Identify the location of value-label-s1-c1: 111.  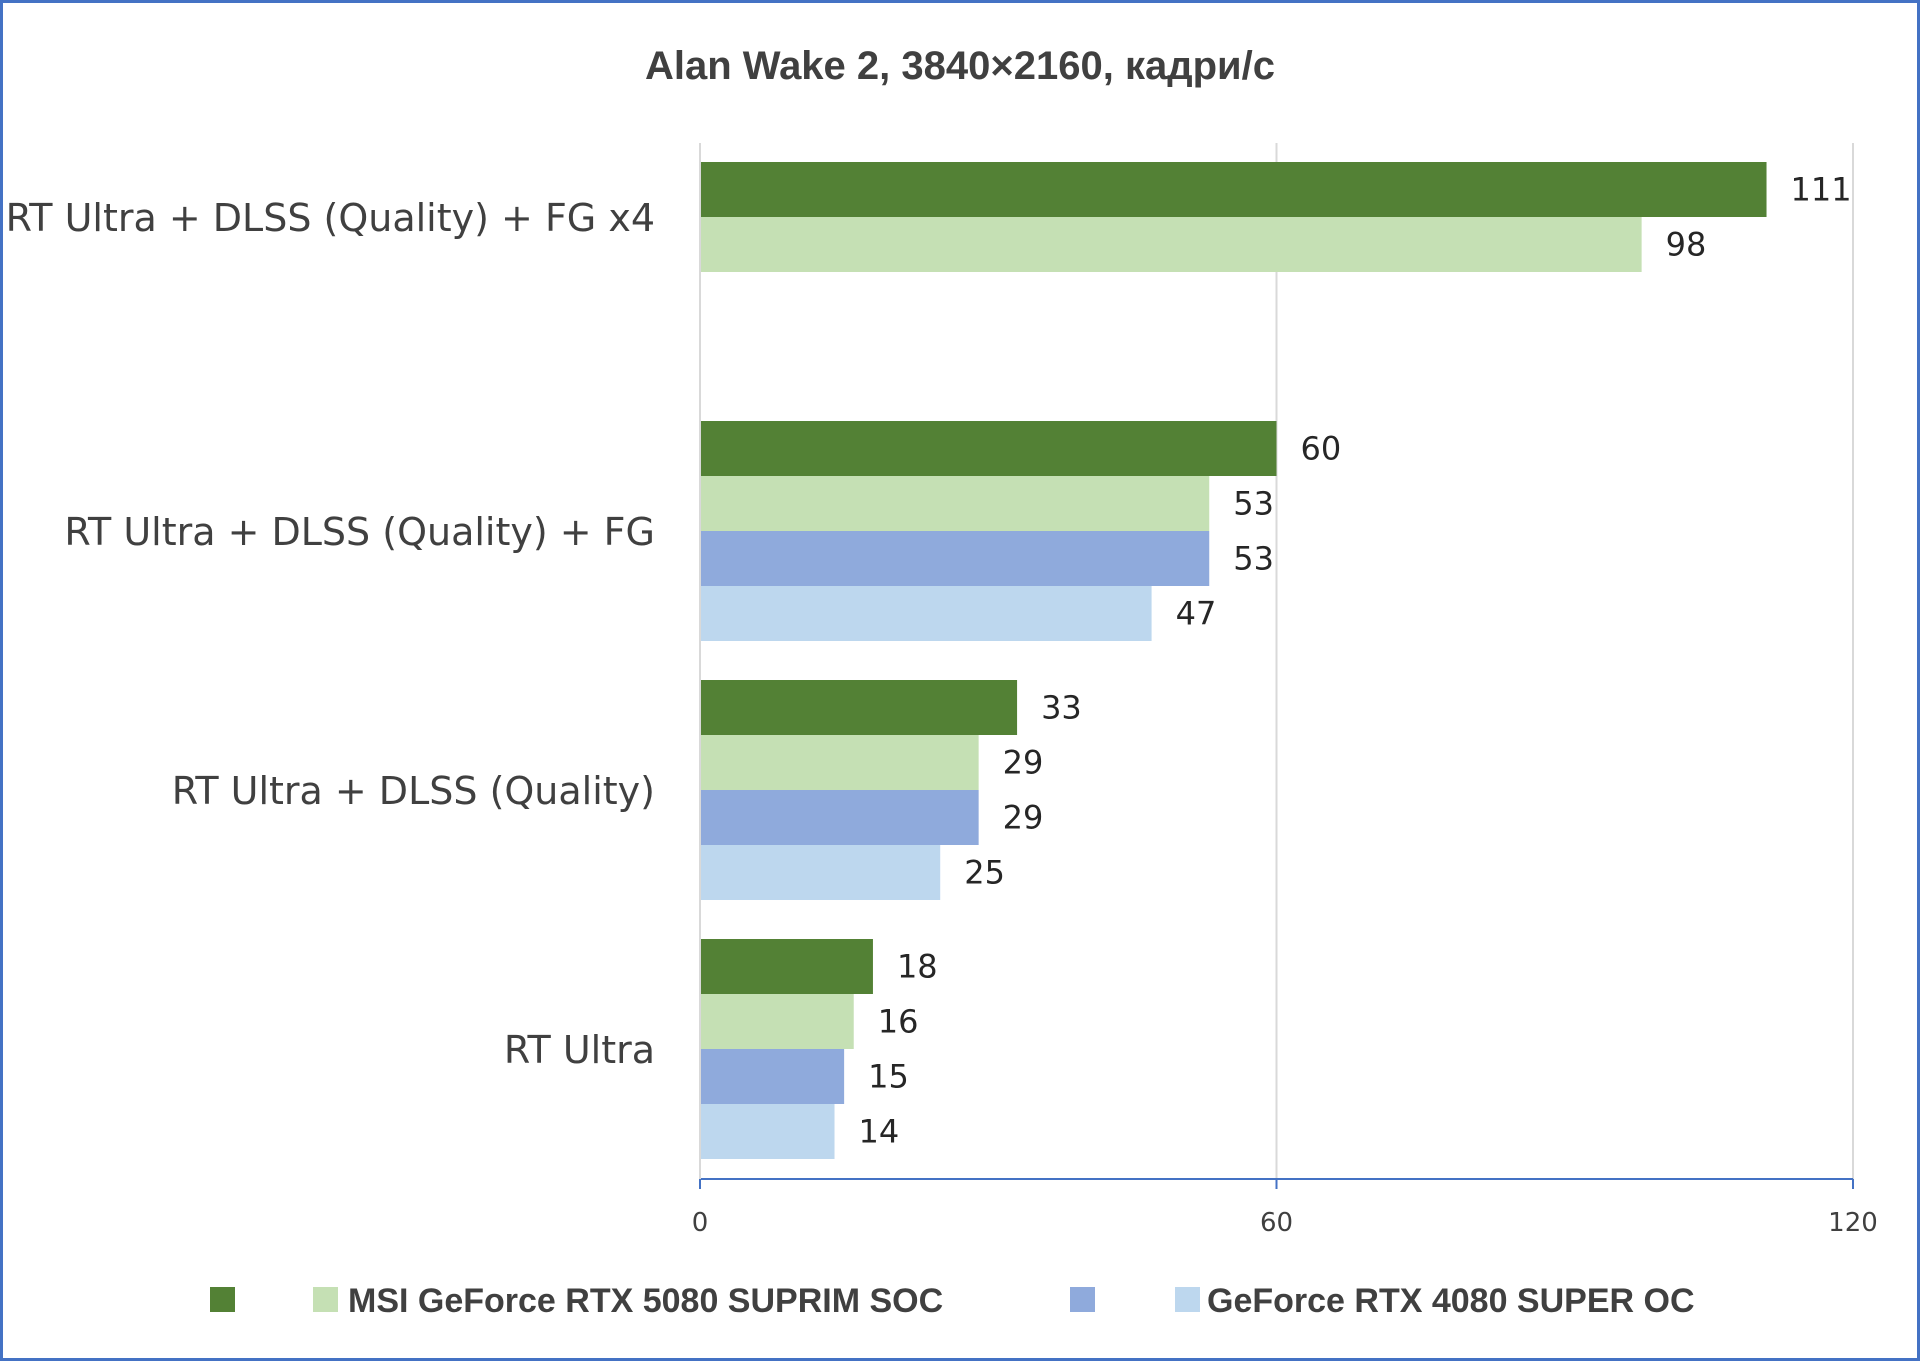
(1821, 190).